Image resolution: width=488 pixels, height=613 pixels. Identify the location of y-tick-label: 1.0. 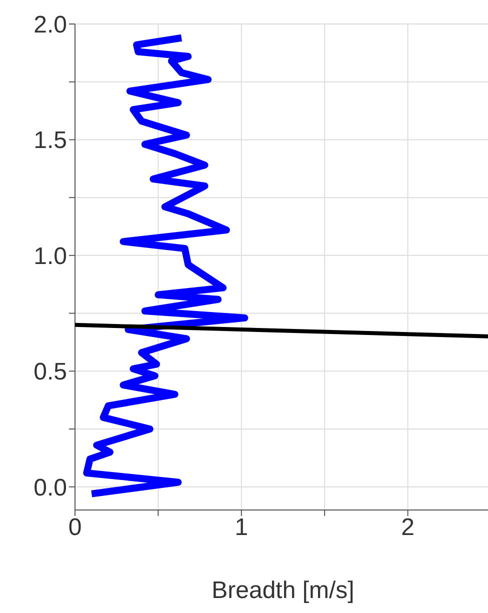
(50, 256).